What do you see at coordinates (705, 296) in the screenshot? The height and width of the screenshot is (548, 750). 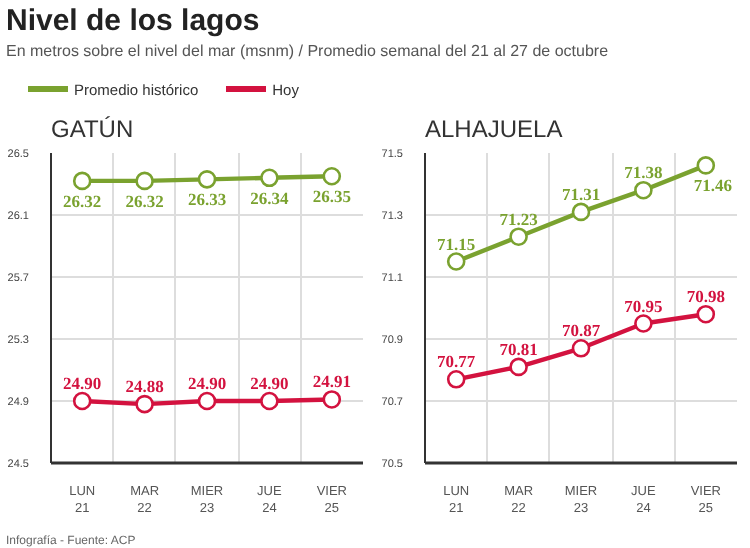 I see `data-label: 70.98` at bounding box center [705, 296].